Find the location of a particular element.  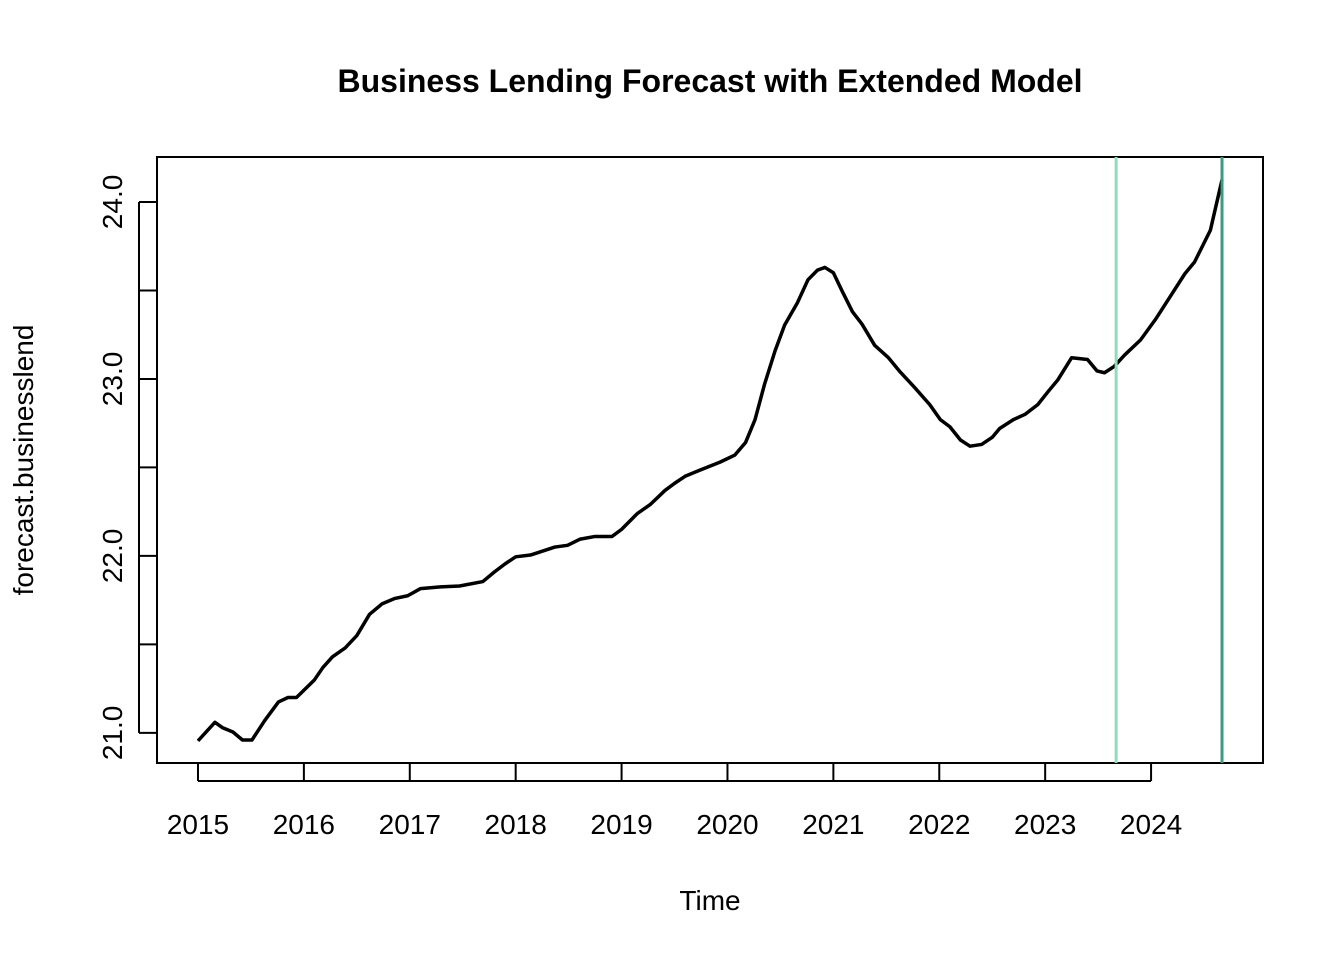

y-tick-label: 23.0 is located at coordinates (112, 379).